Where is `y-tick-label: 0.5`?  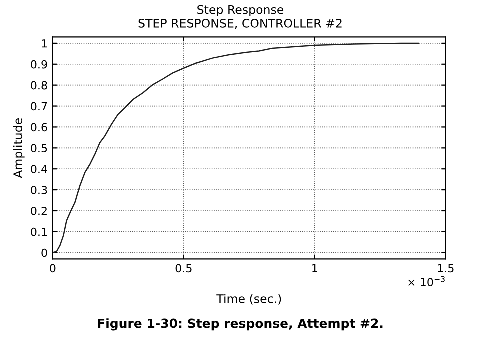
y-tick-label: 0.5 is located at coordinates (39, 148).